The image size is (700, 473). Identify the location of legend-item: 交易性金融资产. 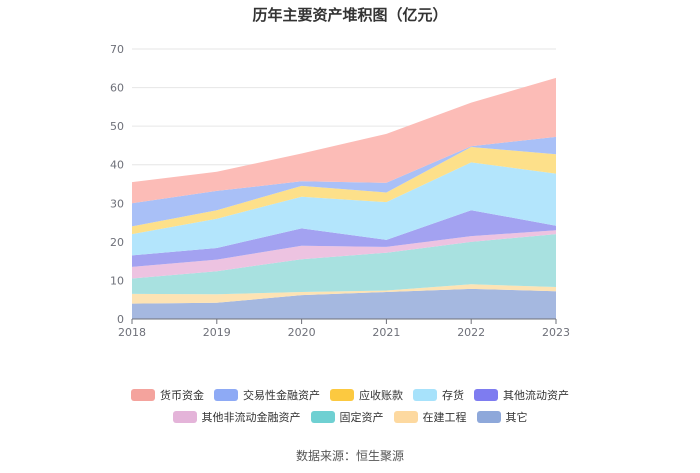
(267, 395).